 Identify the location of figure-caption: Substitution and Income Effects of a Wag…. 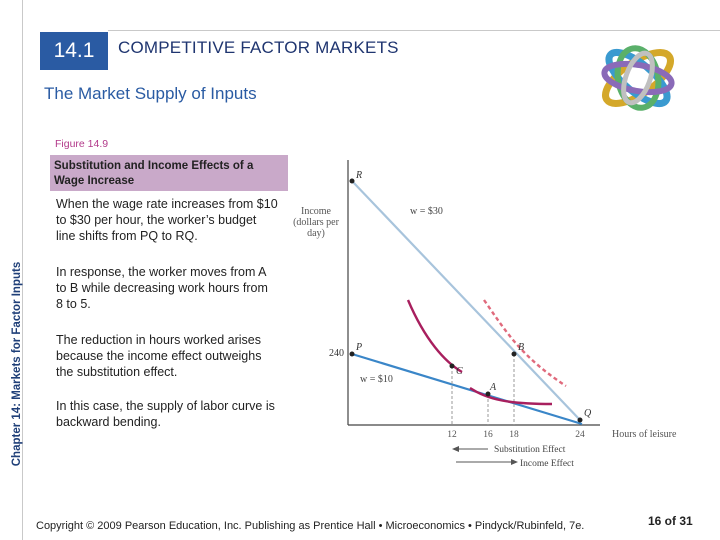
(169, 173).